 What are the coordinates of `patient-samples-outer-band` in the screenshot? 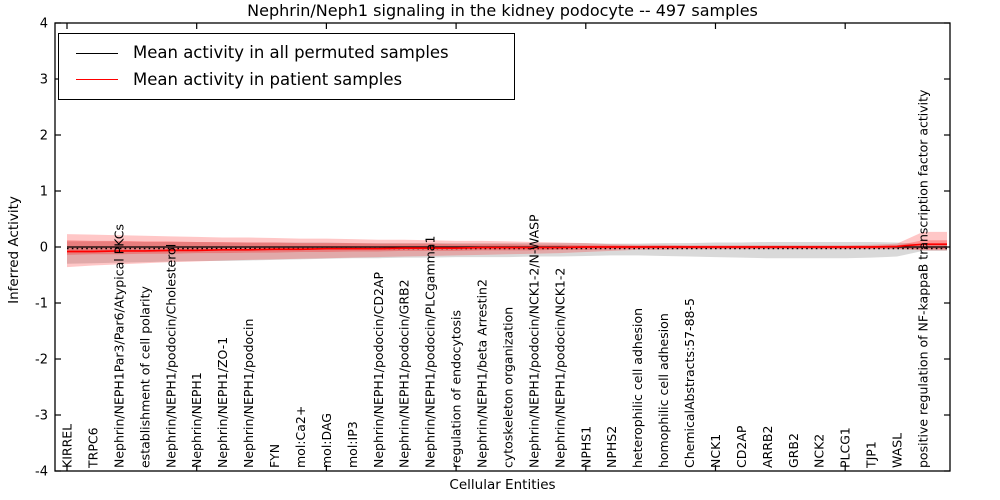 It's located at (507, 249).